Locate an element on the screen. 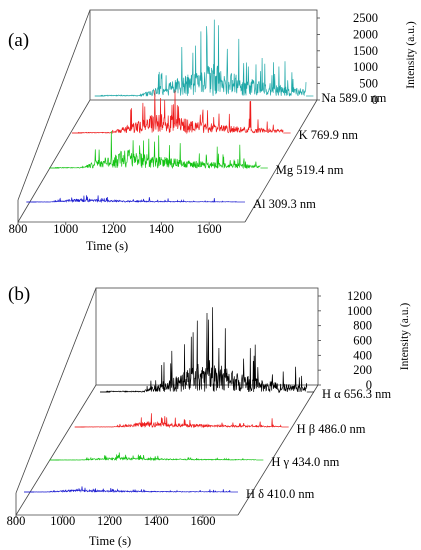  y-tick-label: 1200 is located at coordinates (359, 296).